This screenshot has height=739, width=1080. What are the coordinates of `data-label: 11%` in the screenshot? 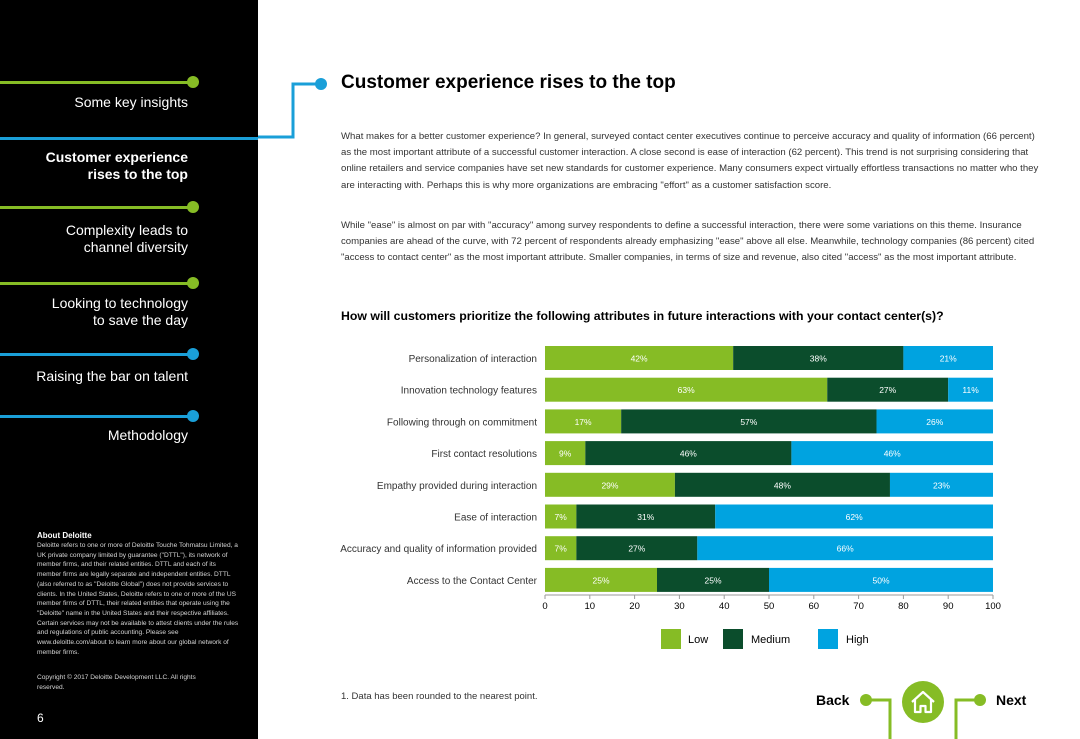 It's located at (970, 390).